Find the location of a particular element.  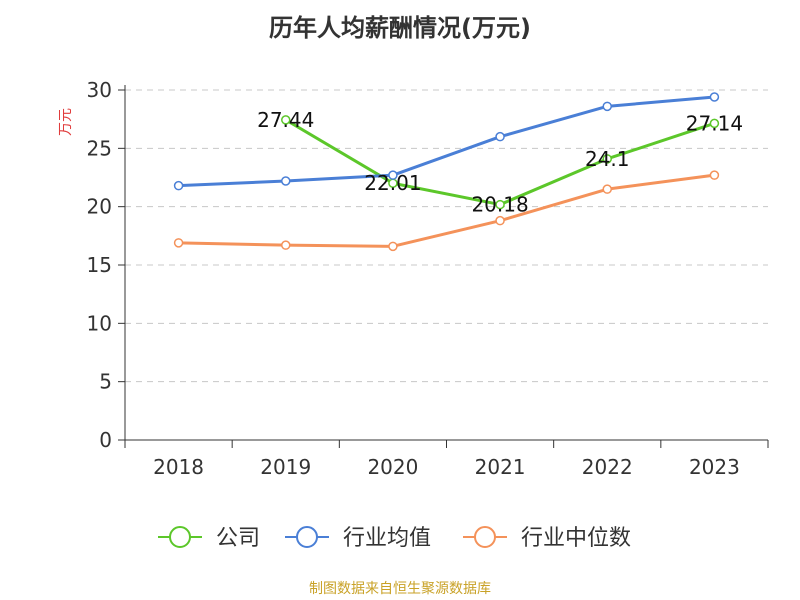

x-tick-label: 2021 is located at coordinates (500, 467).